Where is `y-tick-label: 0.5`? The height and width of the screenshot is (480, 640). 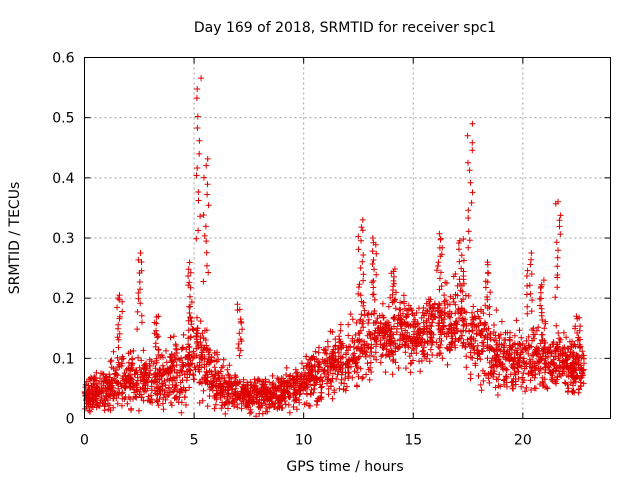 y-tick-label: 0.5 is located at coordinates (63, 119).